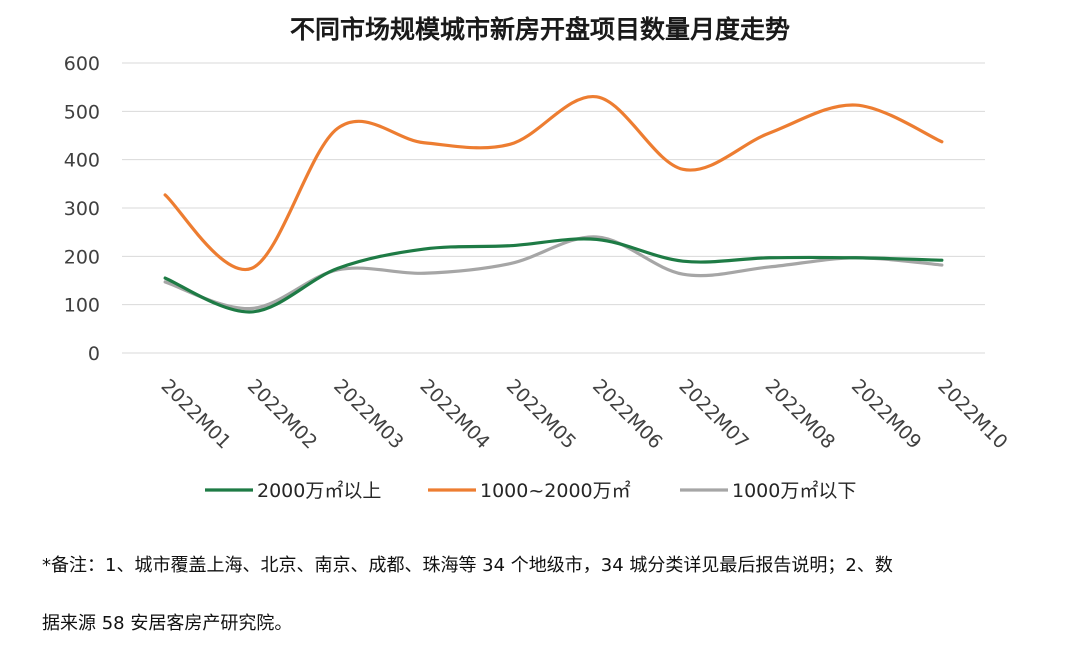 This screenshot has width=1080, height=659. Describe the element at coordinates (455, 414) in the screenshot. I see `x-tick-label: 2022M04` at that location.